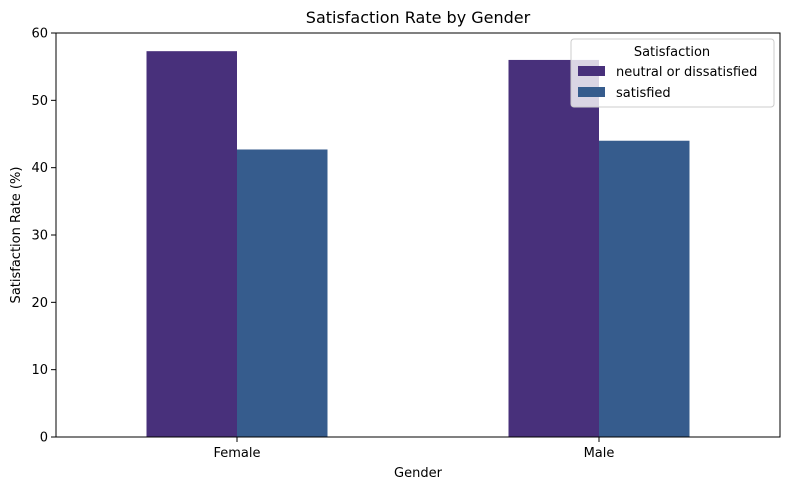 The width and height of the screenshot is (790, 490). Describe the element at coordinates (686, 72) in the screenshot. I see `legend-label: neutral or dissatisfied` at that location.